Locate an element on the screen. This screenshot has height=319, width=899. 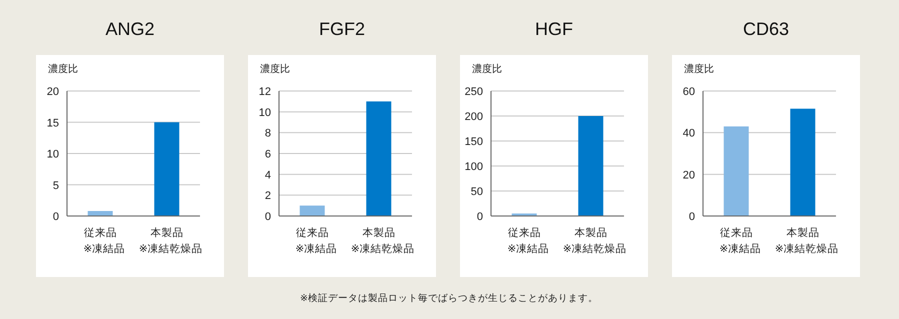
y-tick-label: 200 is located at coordinates (473, 117).